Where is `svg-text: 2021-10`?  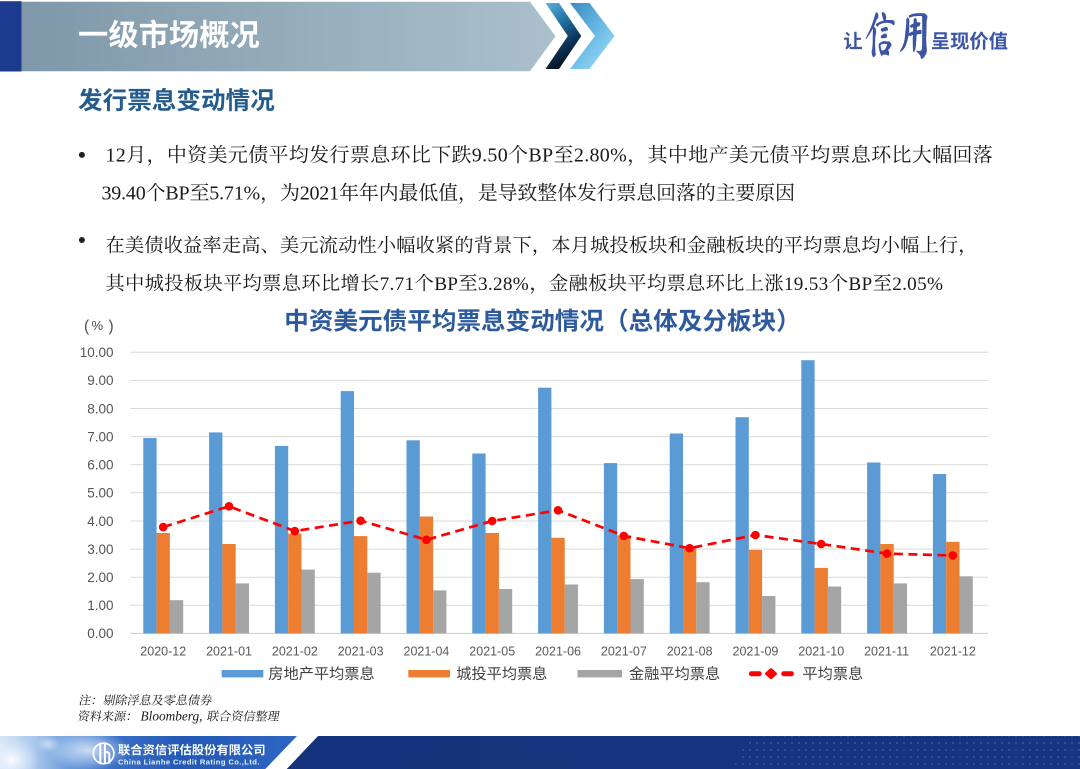 svg-text: 2021-10 is located at coordinates (821, 652).